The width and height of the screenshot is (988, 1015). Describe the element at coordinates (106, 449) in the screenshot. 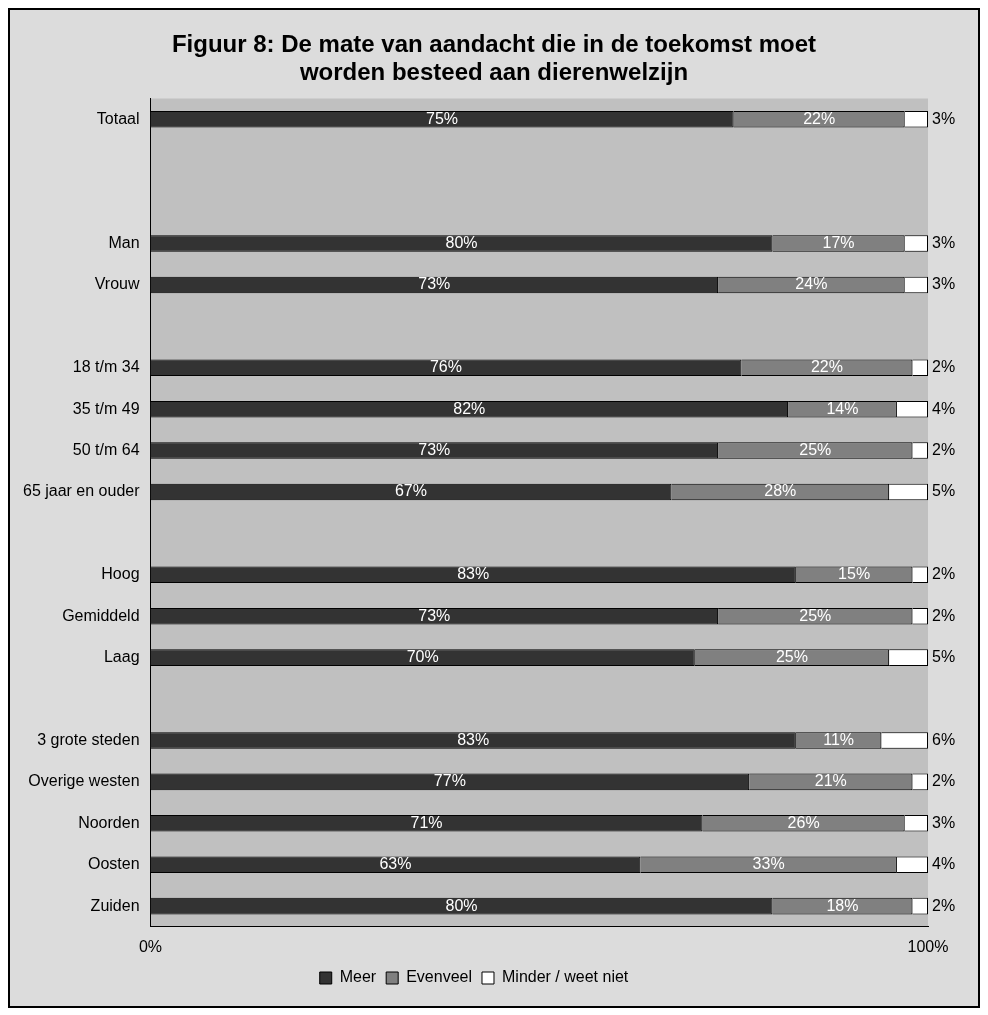

I see `y-tick-label: 50 t/m 64` at that location.